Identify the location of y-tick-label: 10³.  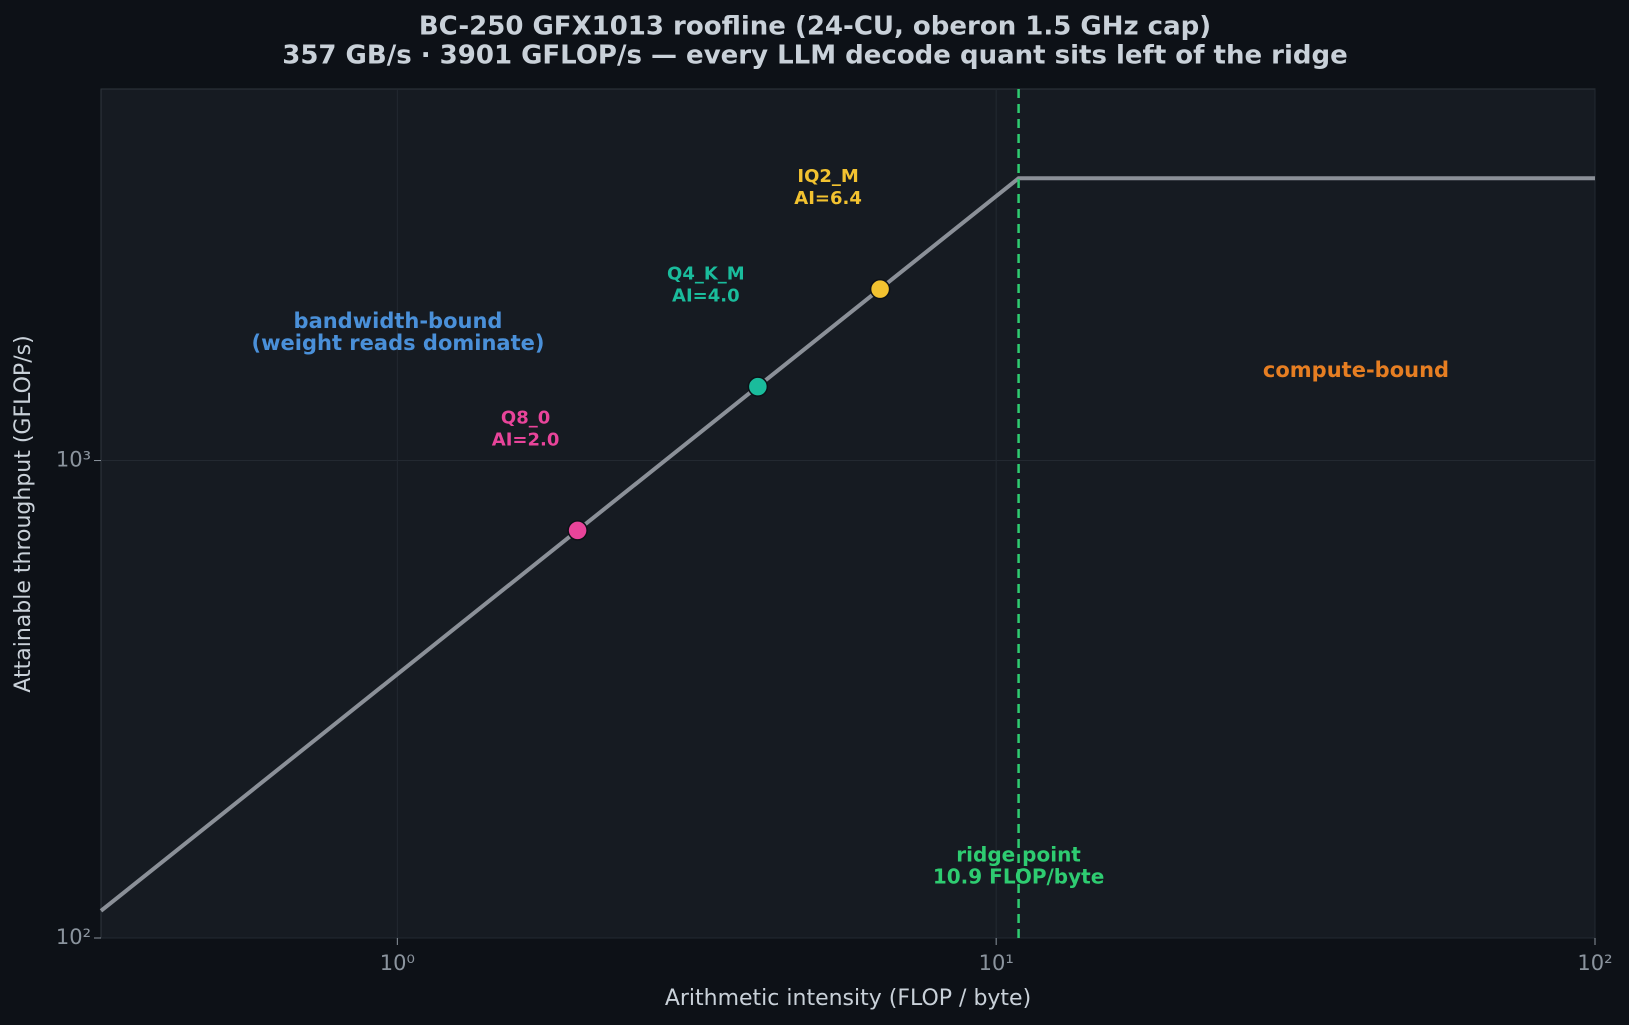
(73, 460).